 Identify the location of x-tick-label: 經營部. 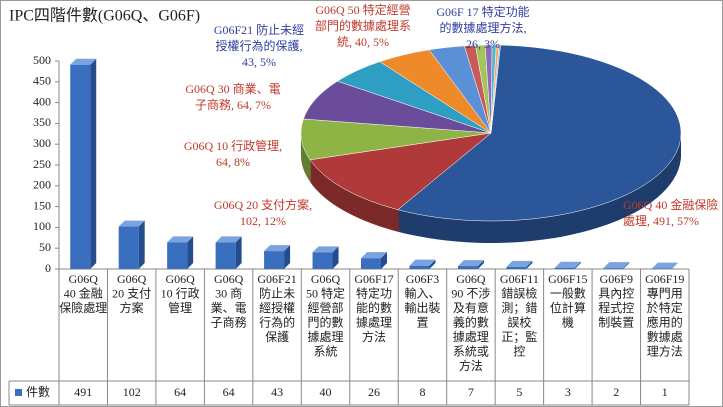
(326, 307).